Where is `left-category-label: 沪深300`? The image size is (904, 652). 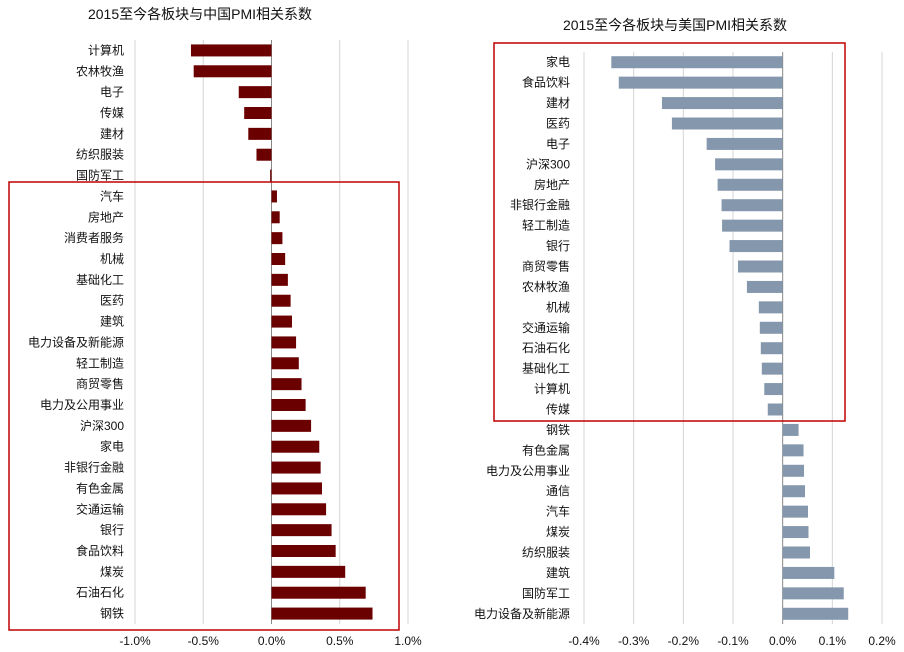 left-category-label: 沪深300 is located at coordinates (102, 426).